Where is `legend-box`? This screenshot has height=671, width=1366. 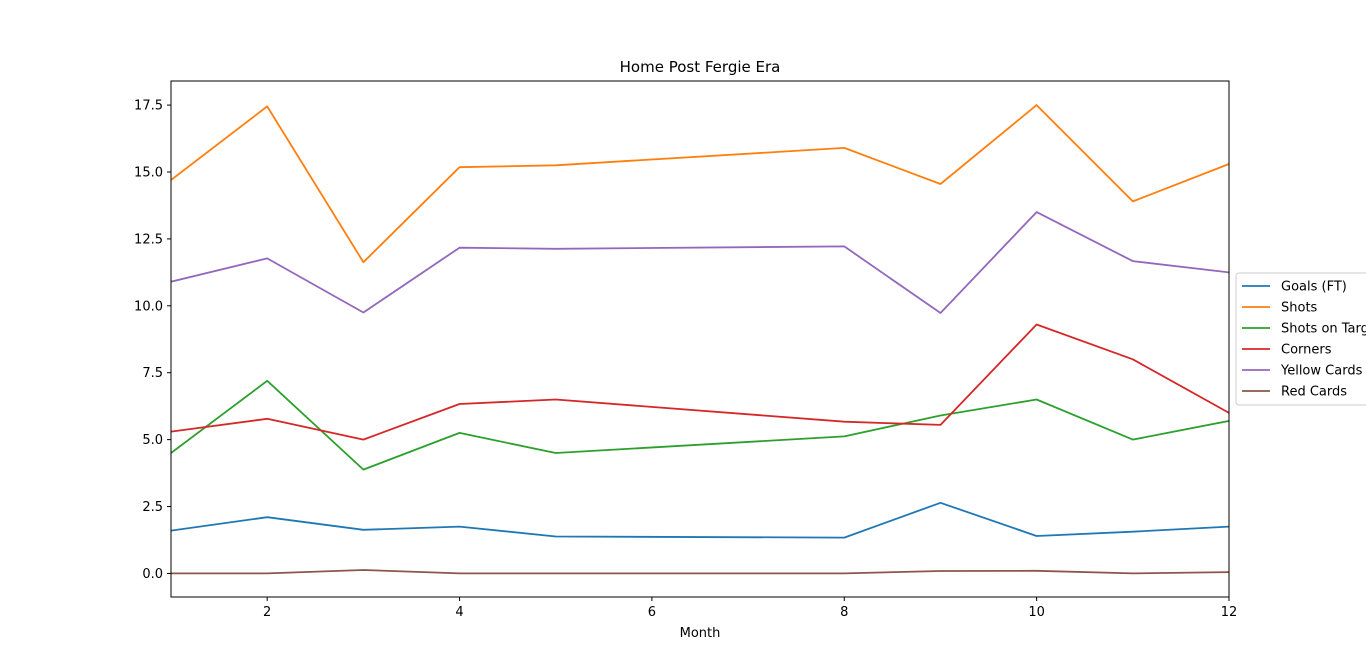
legend-box is located at coordinates (1300, 339).